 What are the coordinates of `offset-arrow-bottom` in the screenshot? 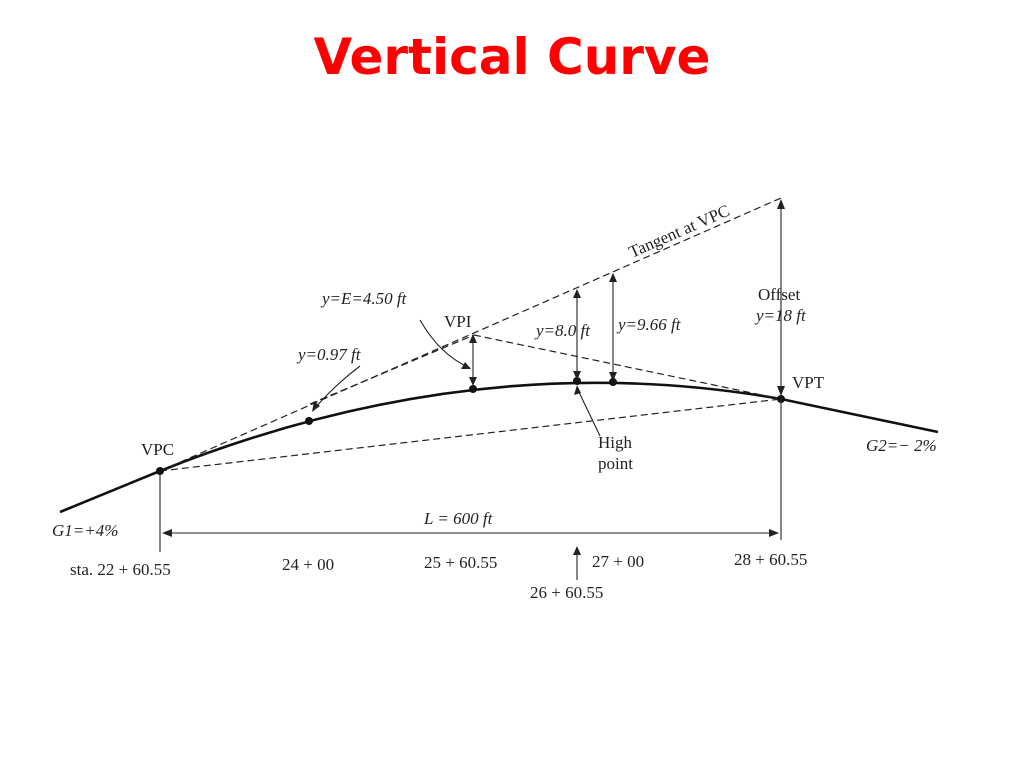 It's located at (781, 391).